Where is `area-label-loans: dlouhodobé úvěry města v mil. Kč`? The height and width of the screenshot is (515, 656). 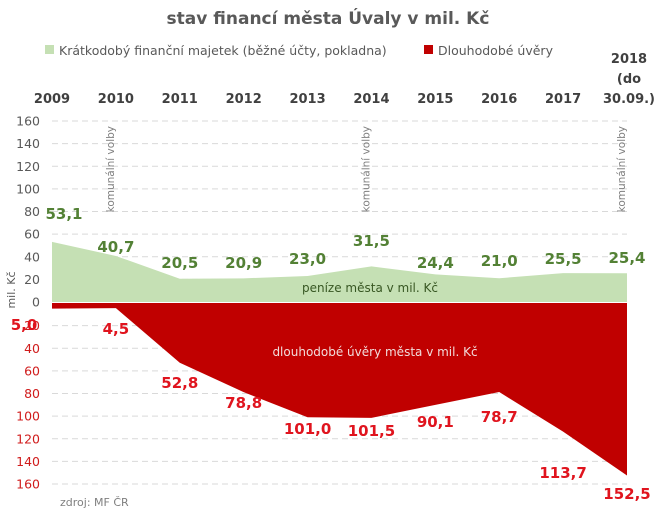 area-label-loans: dlouhodobé úvěry města v mil. Kč is located at coordinates (374, 352).